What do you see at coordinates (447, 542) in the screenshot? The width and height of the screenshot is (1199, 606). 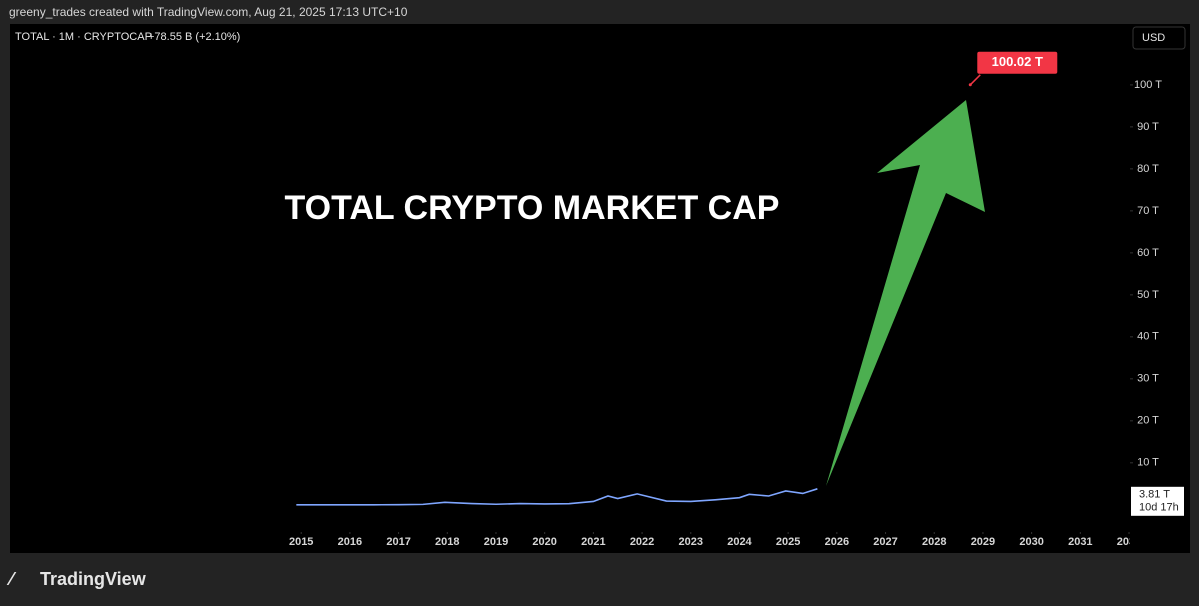 I see `x-tick-label: 2018` at bounding box center [447, 542].